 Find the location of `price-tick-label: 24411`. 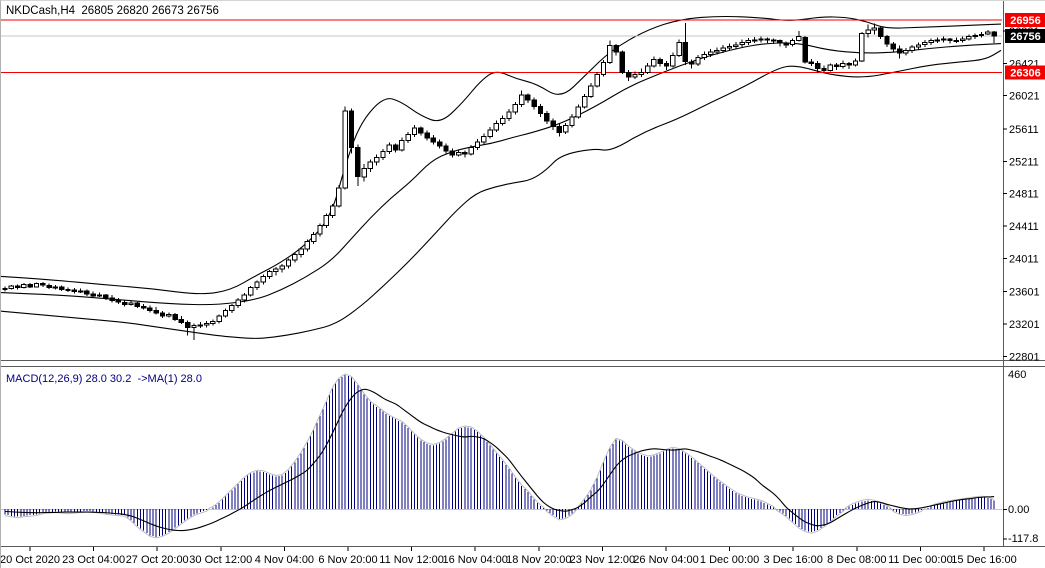

price-tick-label: 24411 is located at coordinates (1024, 227).